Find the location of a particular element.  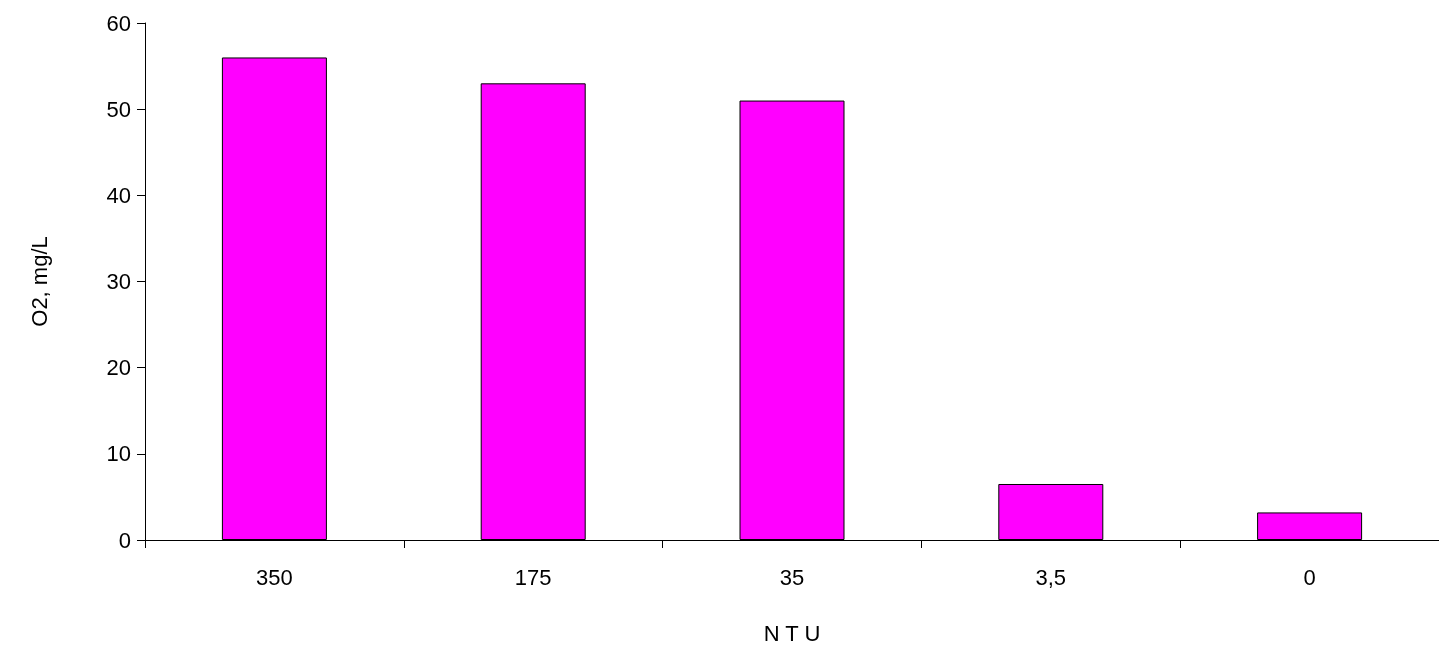

y-tick-label: 40 is located at coordinates (118, 195).